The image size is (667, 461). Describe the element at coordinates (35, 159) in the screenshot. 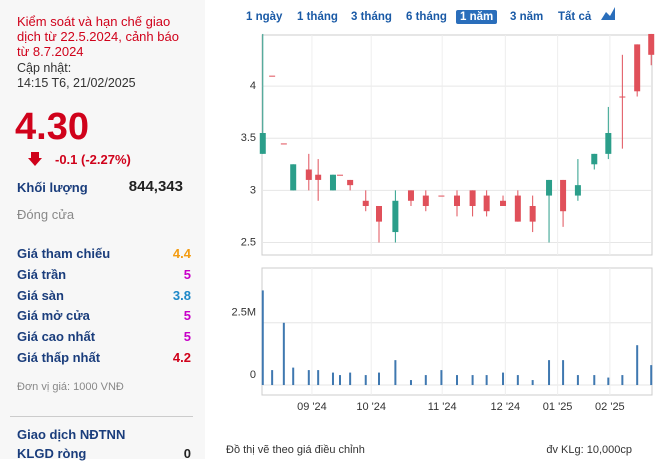

I see `down-arrow` at that location.